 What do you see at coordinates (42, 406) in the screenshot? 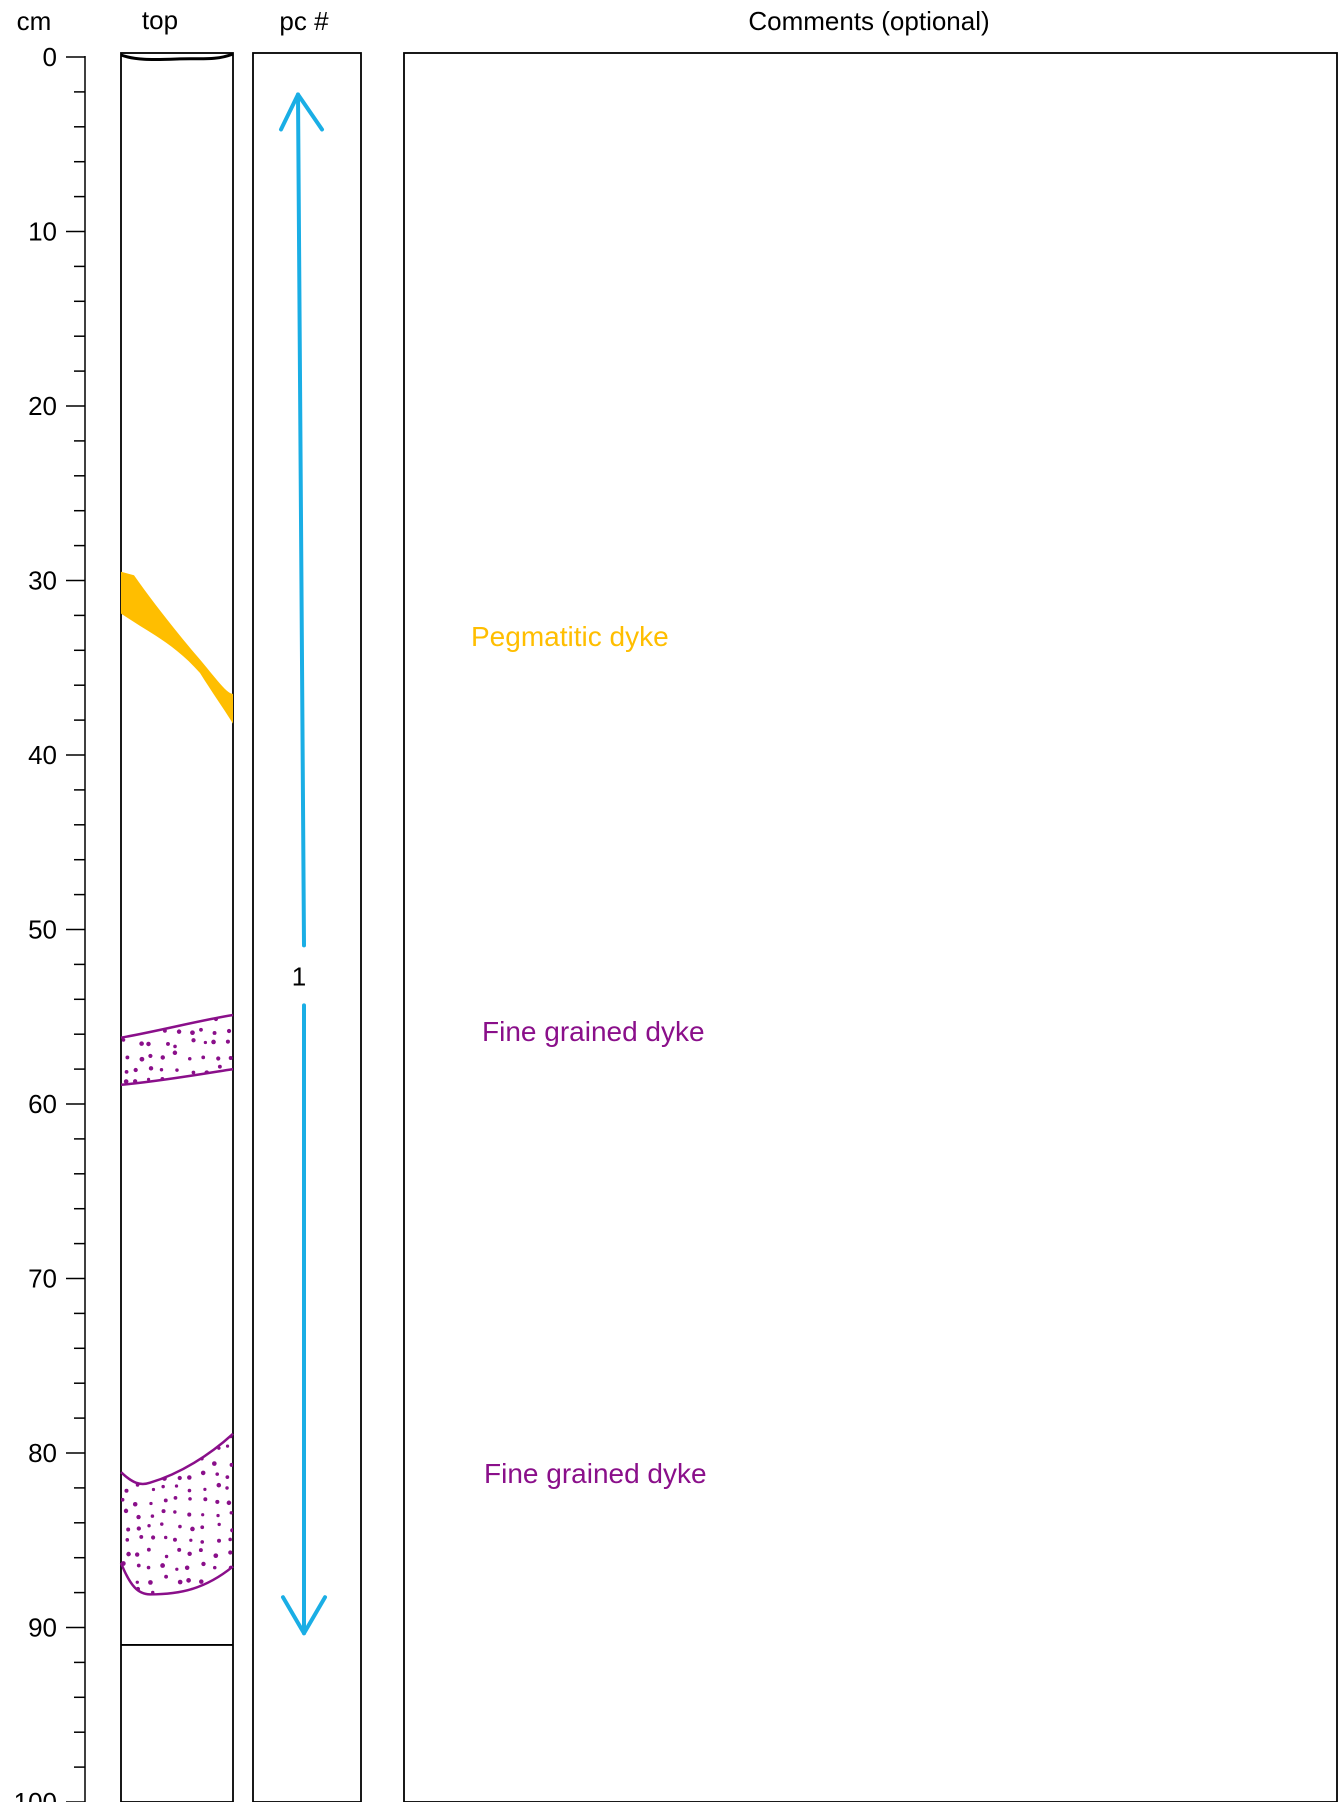
I see `depth-tick-label: 20` at bounding box center [42, 406].